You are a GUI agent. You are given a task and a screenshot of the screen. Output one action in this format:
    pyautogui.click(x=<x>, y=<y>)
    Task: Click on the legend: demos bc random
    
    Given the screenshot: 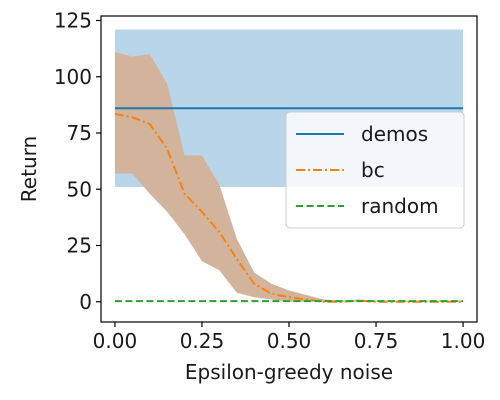 What is the action you would take?
    pyautogui.click(x=375, y=170)
    